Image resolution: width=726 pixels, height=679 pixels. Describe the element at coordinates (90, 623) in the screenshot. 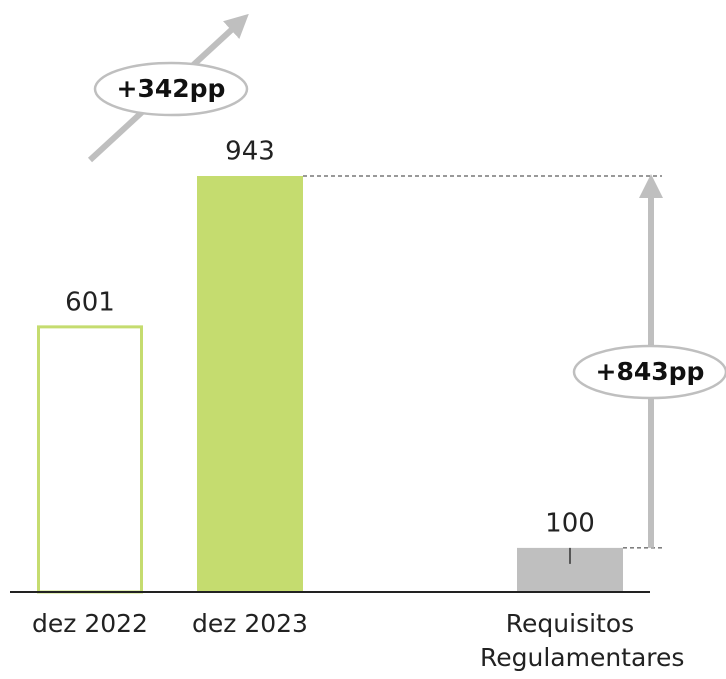

I see `x-tick-label: dez 2022` at that location.